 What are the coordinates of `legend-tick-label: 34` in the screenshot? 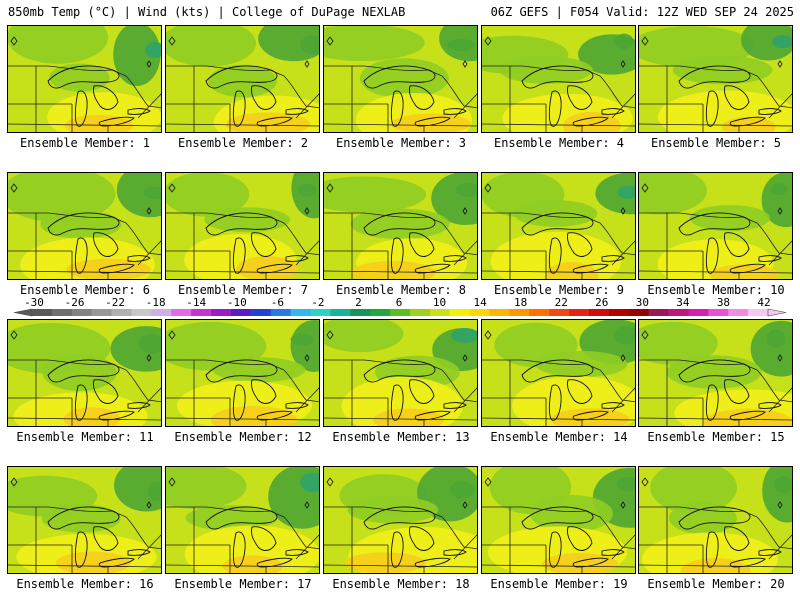 It's located at (683, 302).